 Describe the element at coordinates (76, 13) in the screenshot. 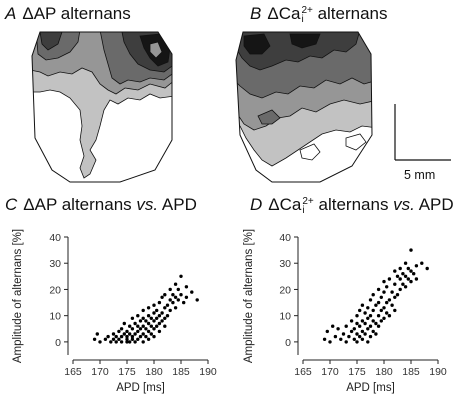

I see `panel-a-title-text: ΔAP alternans` at that location.